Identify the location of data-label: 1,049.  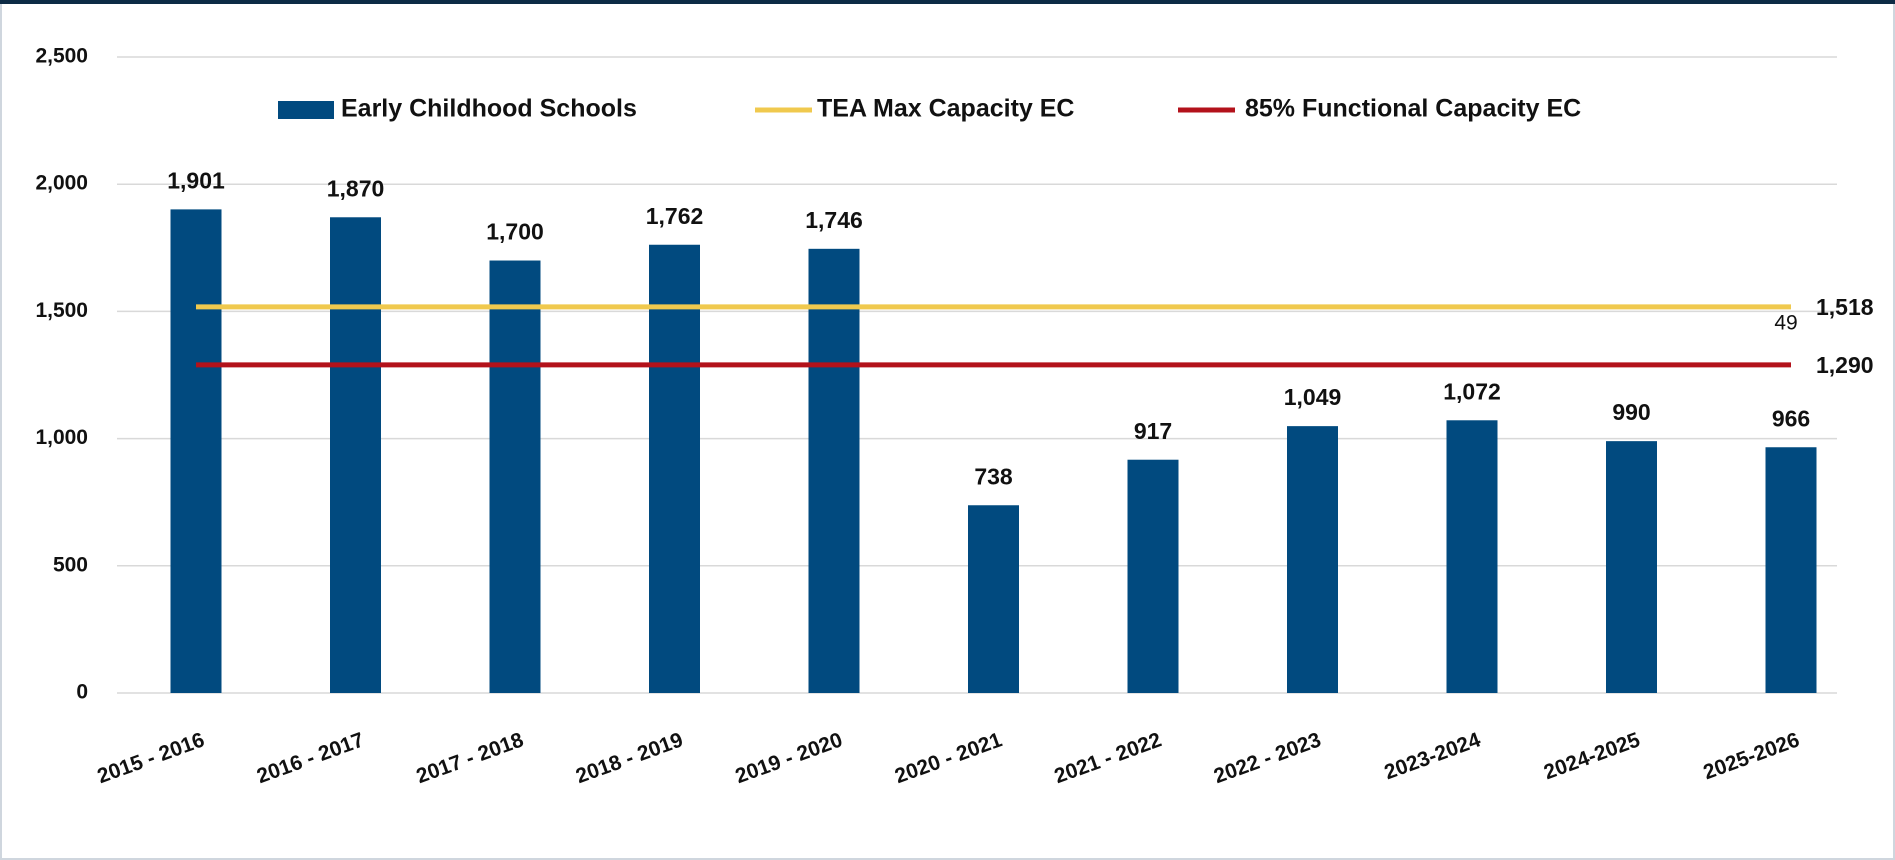
(1313, 397).